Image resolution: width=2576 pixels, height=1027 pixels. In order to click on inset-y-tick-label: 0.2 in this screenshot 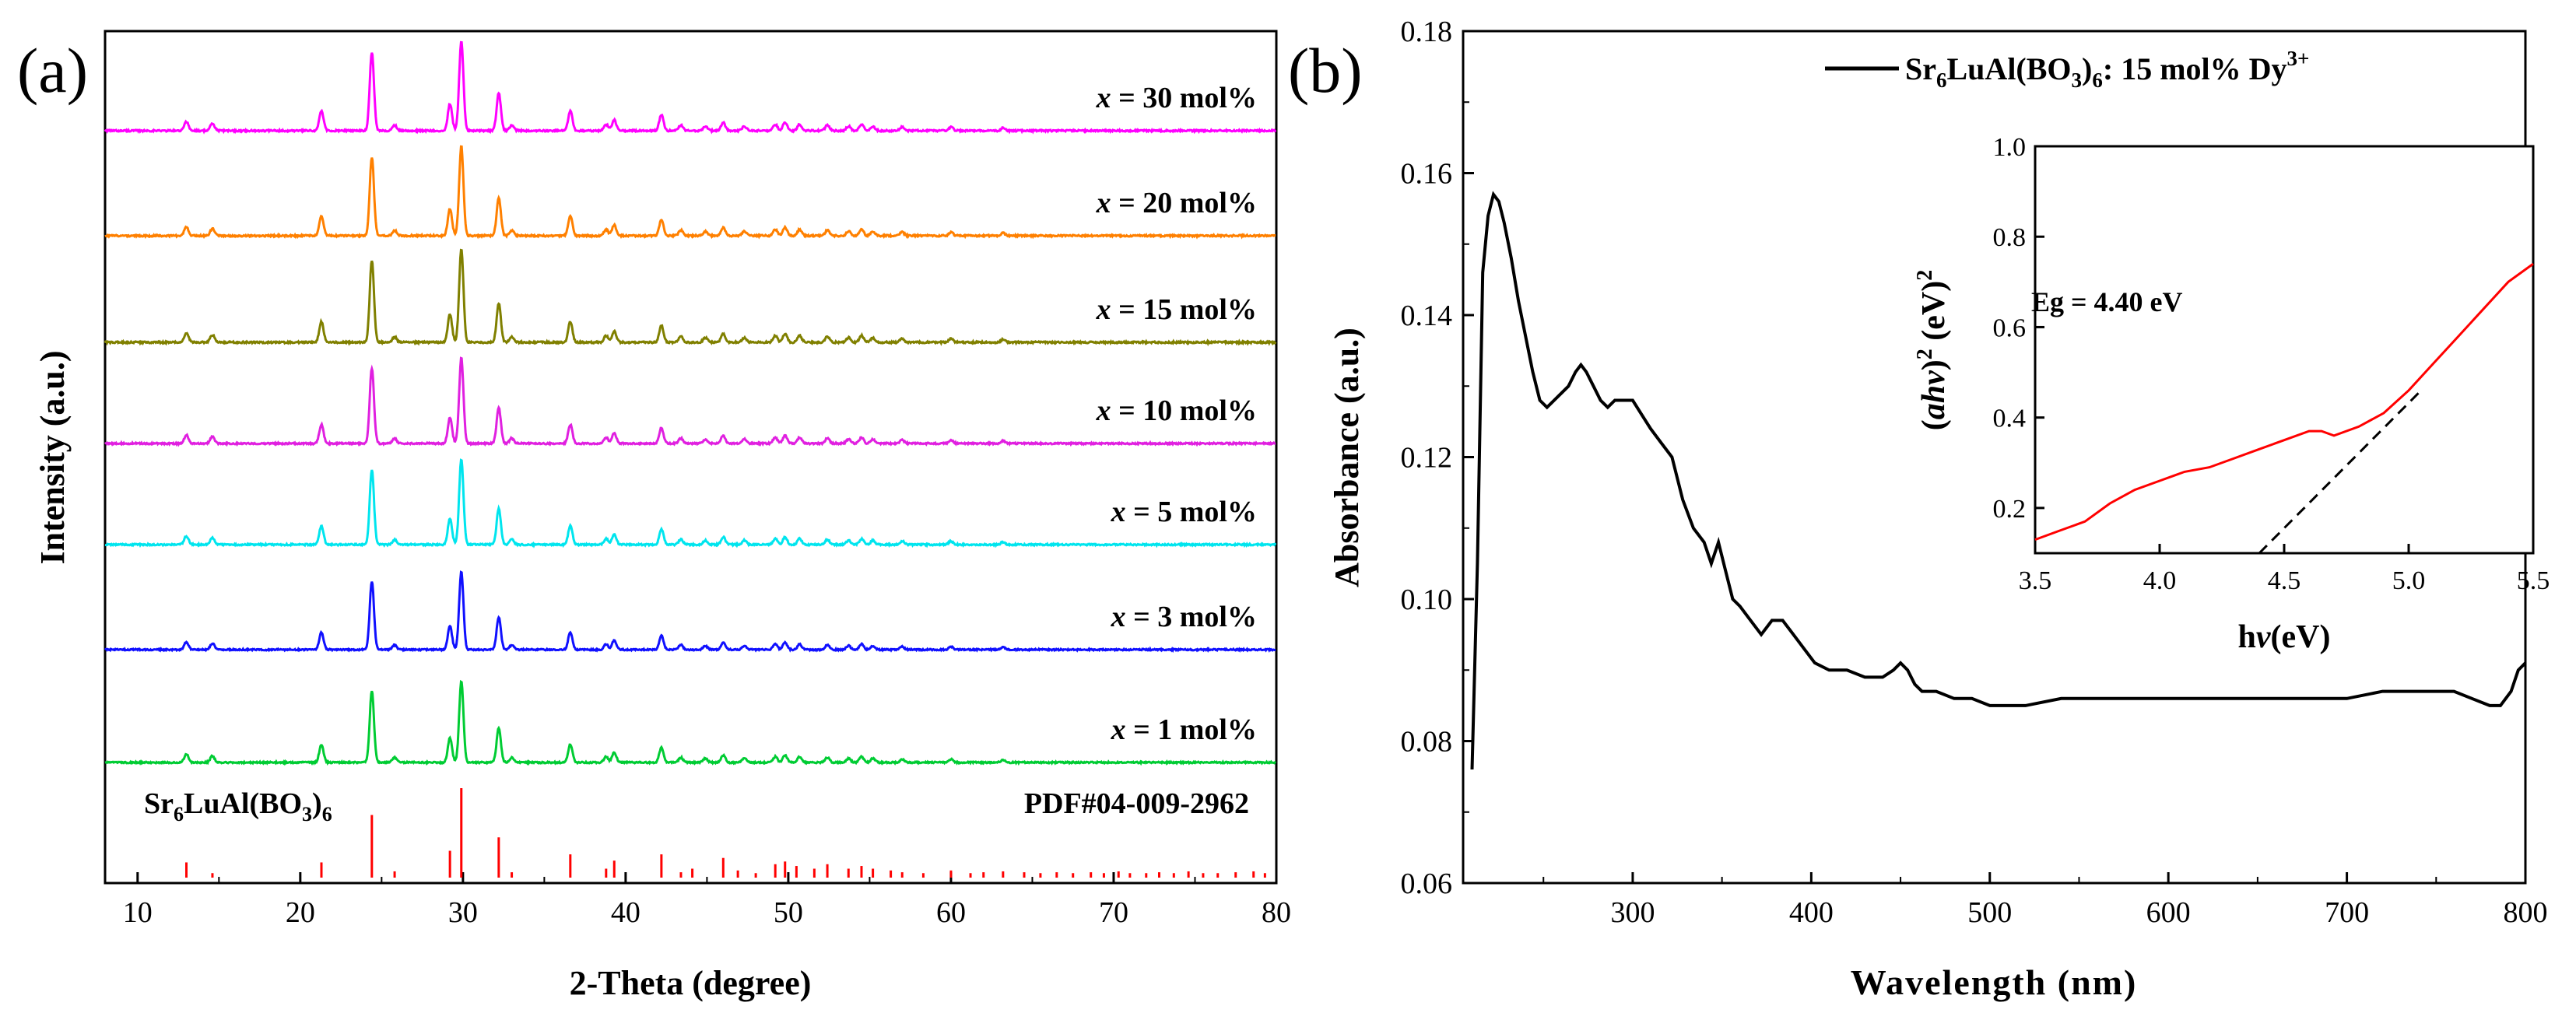, I will do `click(2010, 510)`.